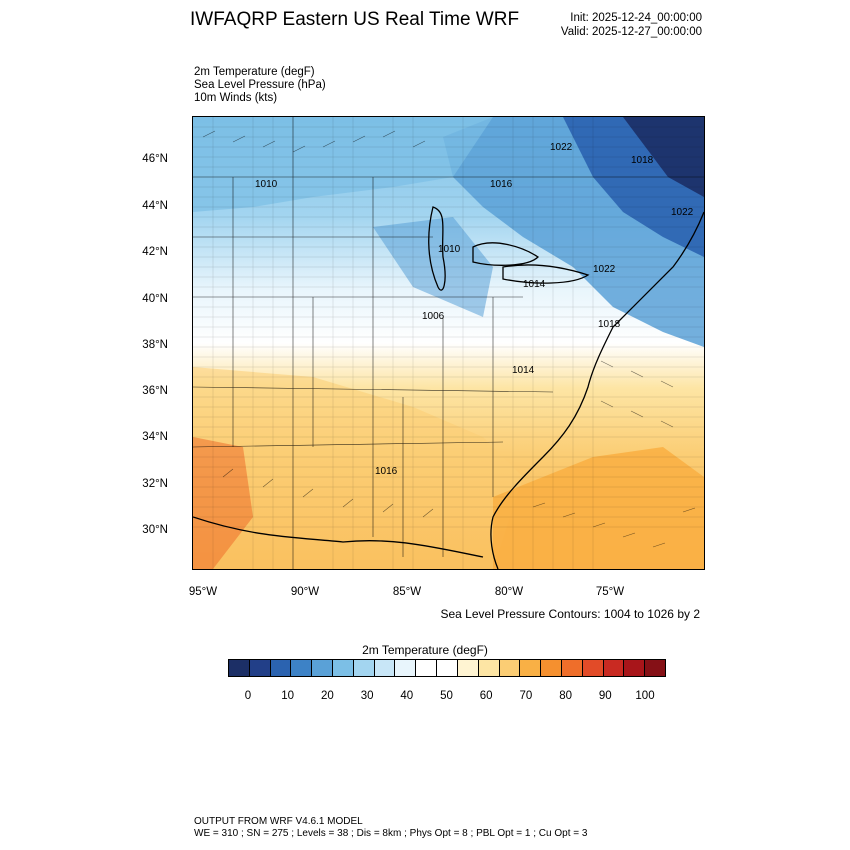 The height and width of the screenshot is (850, 850). I want to click on colorbar-tick-label: 60, so click(486, 696).